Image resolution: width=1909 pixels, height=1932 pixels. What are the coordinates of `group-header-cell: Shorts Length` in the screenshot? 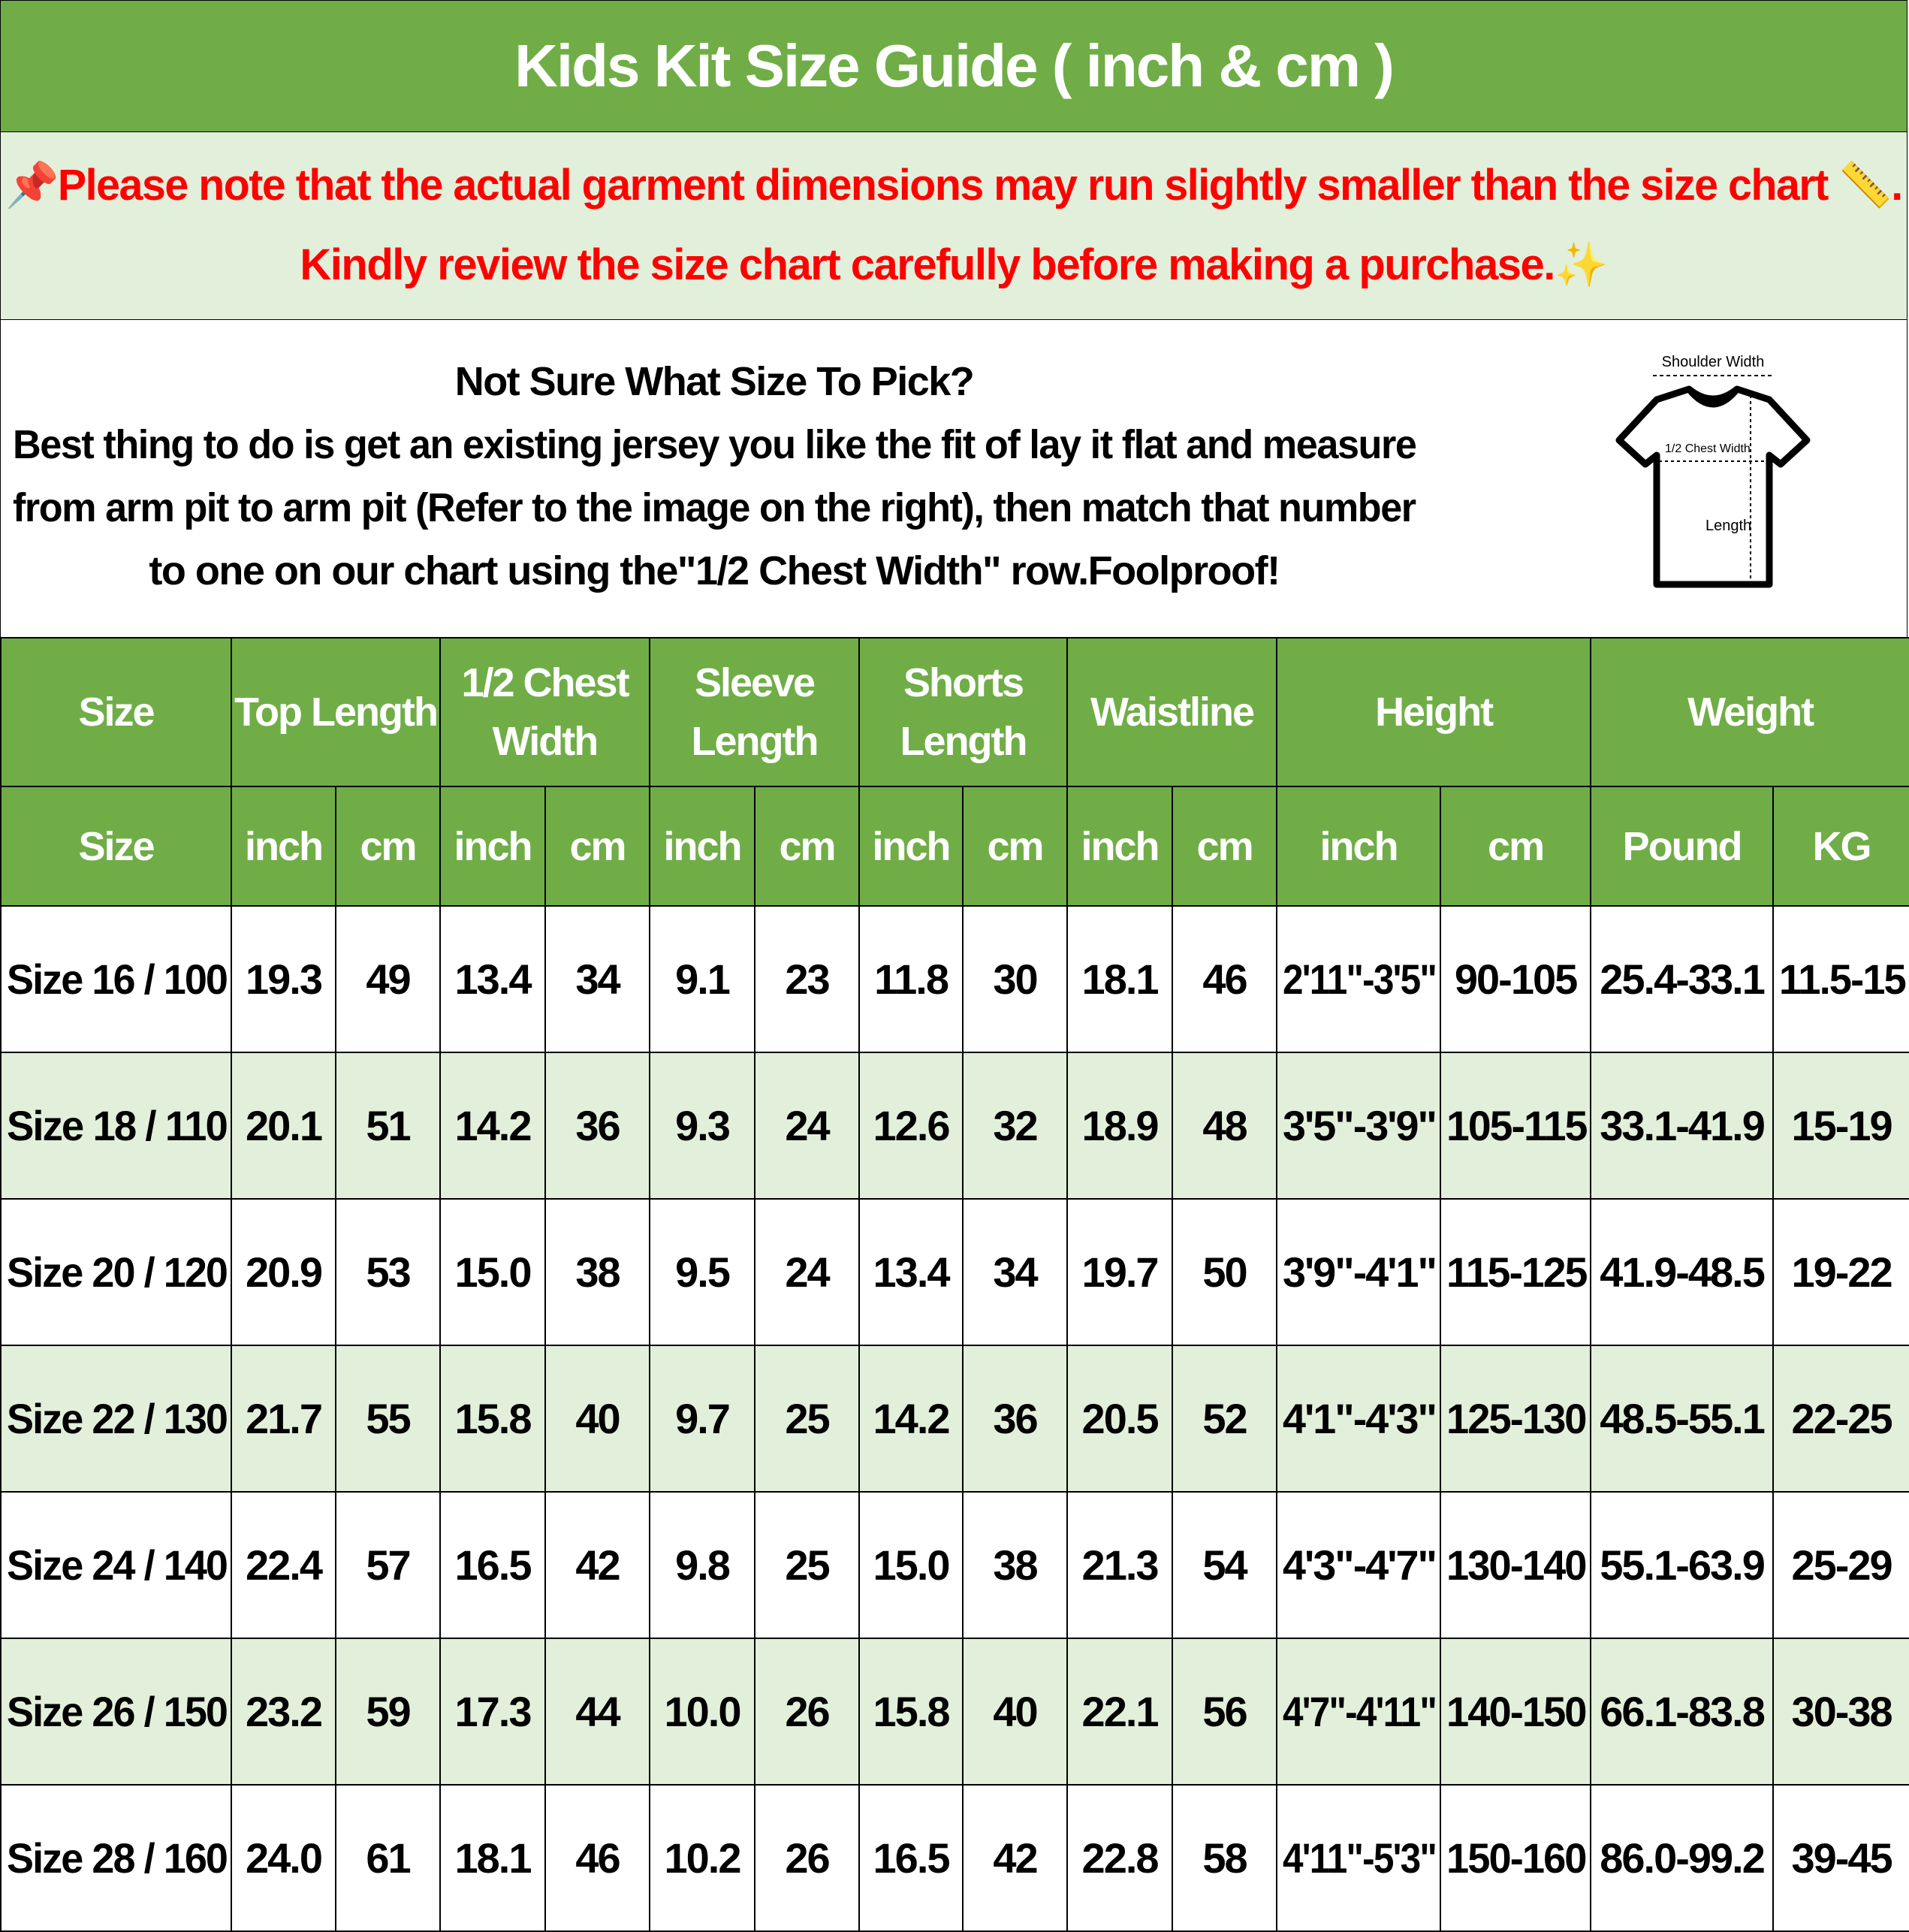 It's located at (963, 712).